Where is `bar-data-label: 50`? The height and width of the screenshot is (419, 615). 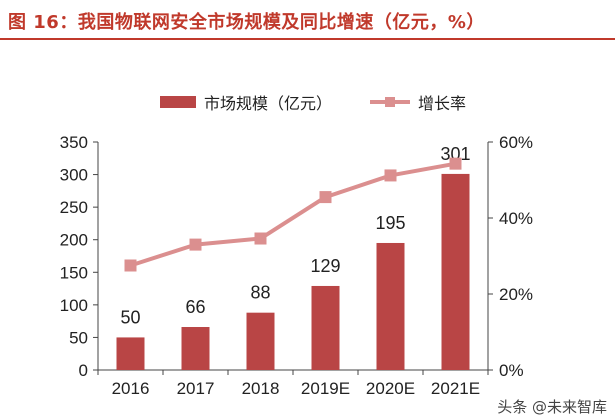 bar-data-label: 50 is located at coordinates (130, 317).